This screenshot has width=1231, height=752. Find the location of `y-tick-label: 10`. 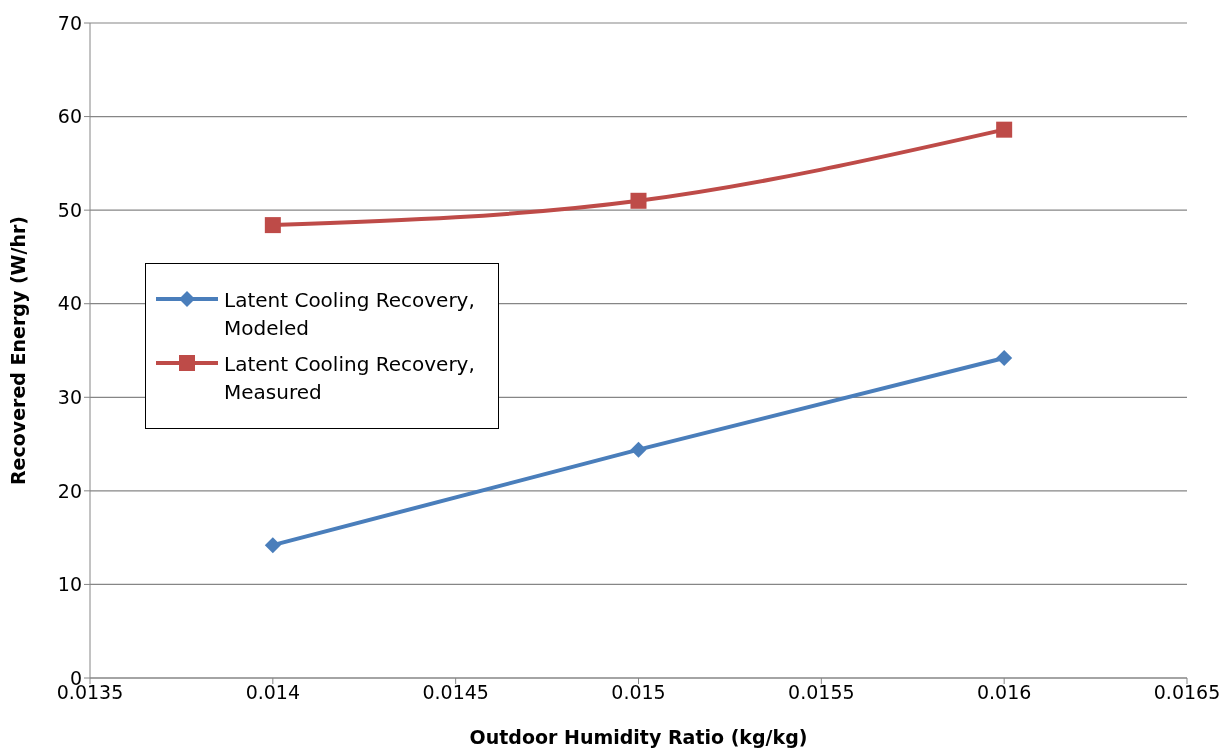

y-tick-label: 10 is located at coordinates (69, 584).